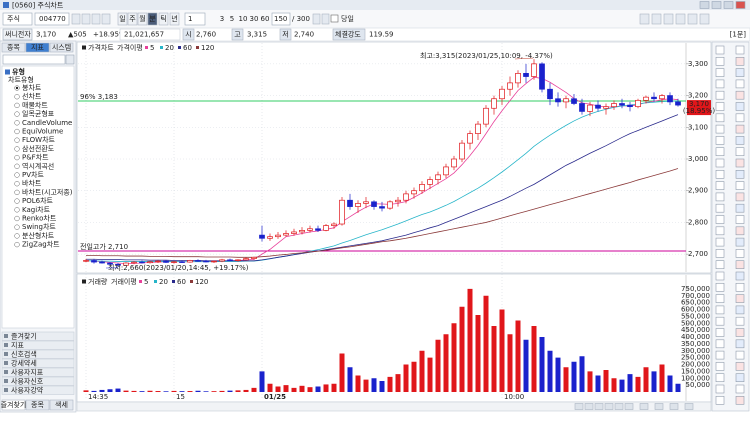  I want to click on period: 년, so click(174, 18).